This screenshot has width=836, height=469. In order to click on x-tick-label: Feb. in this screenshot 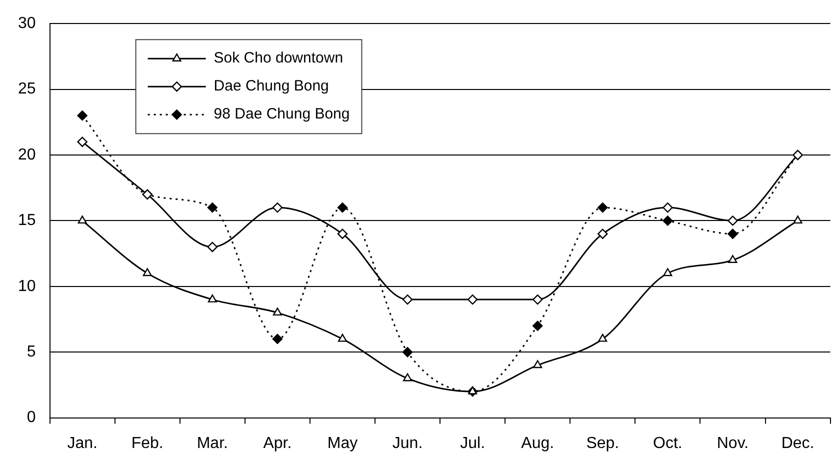, I will do `click(147, 443)`.